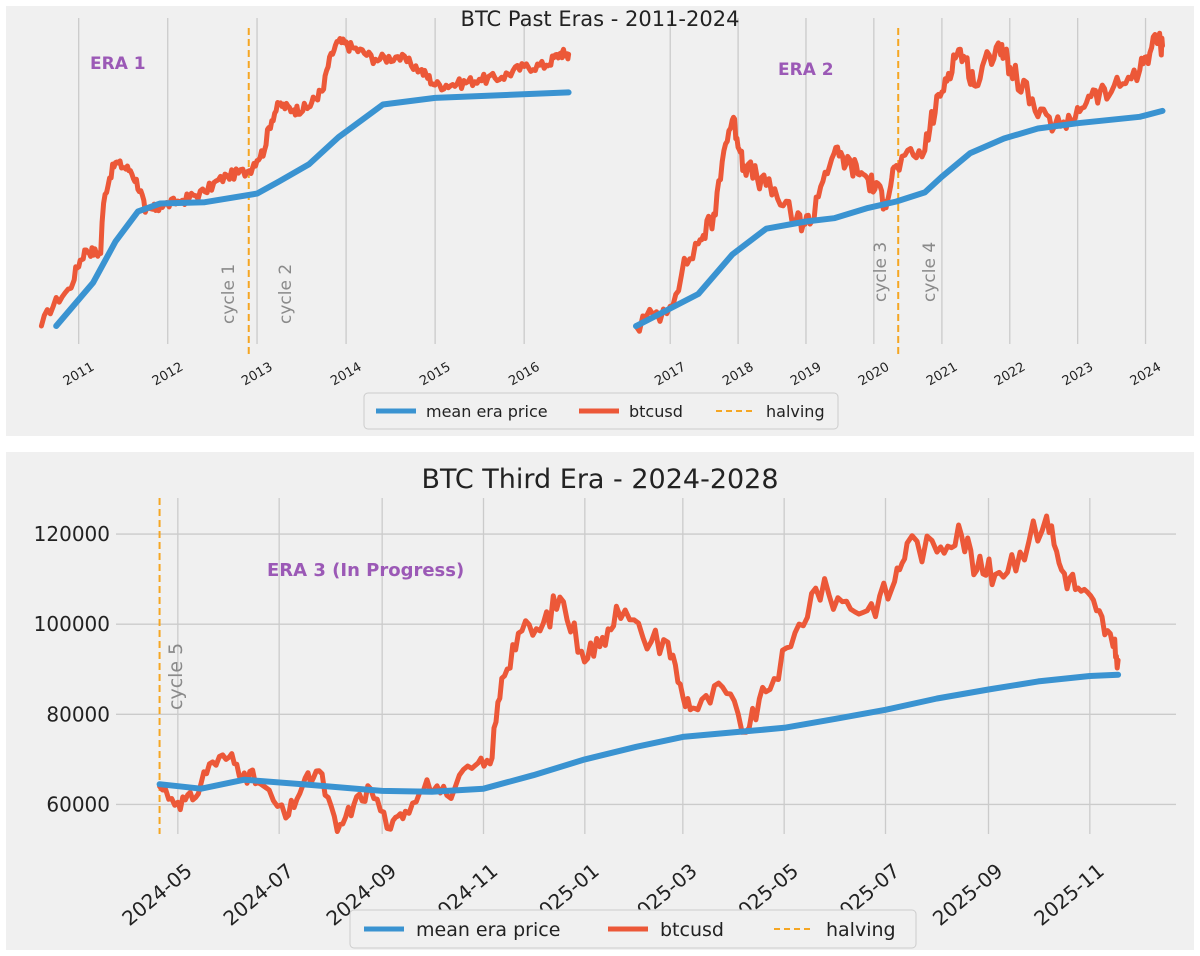  What do you see at coordinates (1078, 375) in the screenshot?
I see `x-tick-label: 2023` at bounding box center [1078, 375].